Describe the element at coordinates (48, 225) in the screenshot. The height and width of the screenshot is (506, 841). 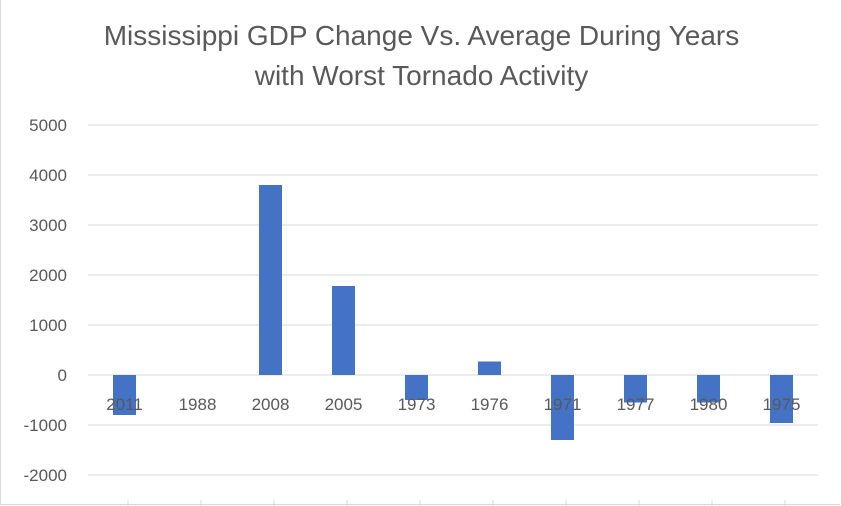
I see `y-tick-label: 3000` at that location.